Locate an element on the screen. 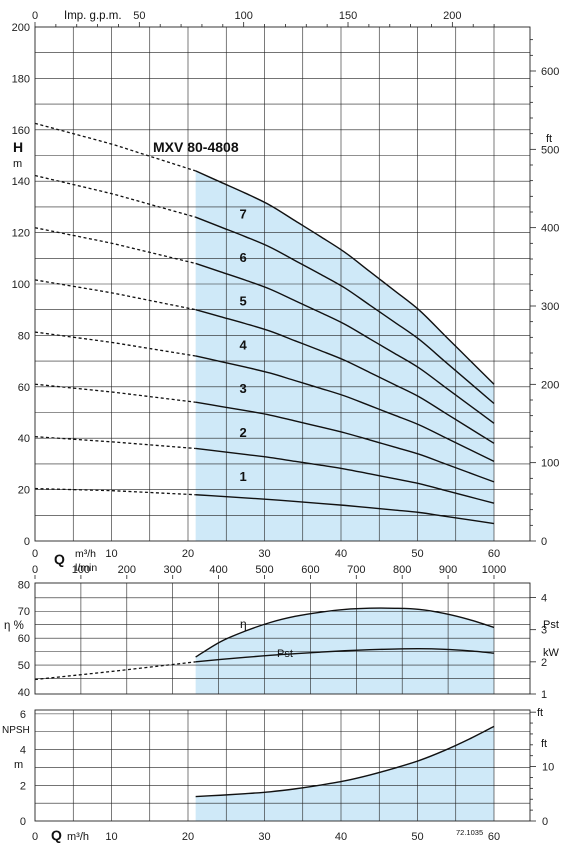 The width and height of the screenshot is (572, 849). lmin-tick-label: 0 is located at coordinates (35, 570).